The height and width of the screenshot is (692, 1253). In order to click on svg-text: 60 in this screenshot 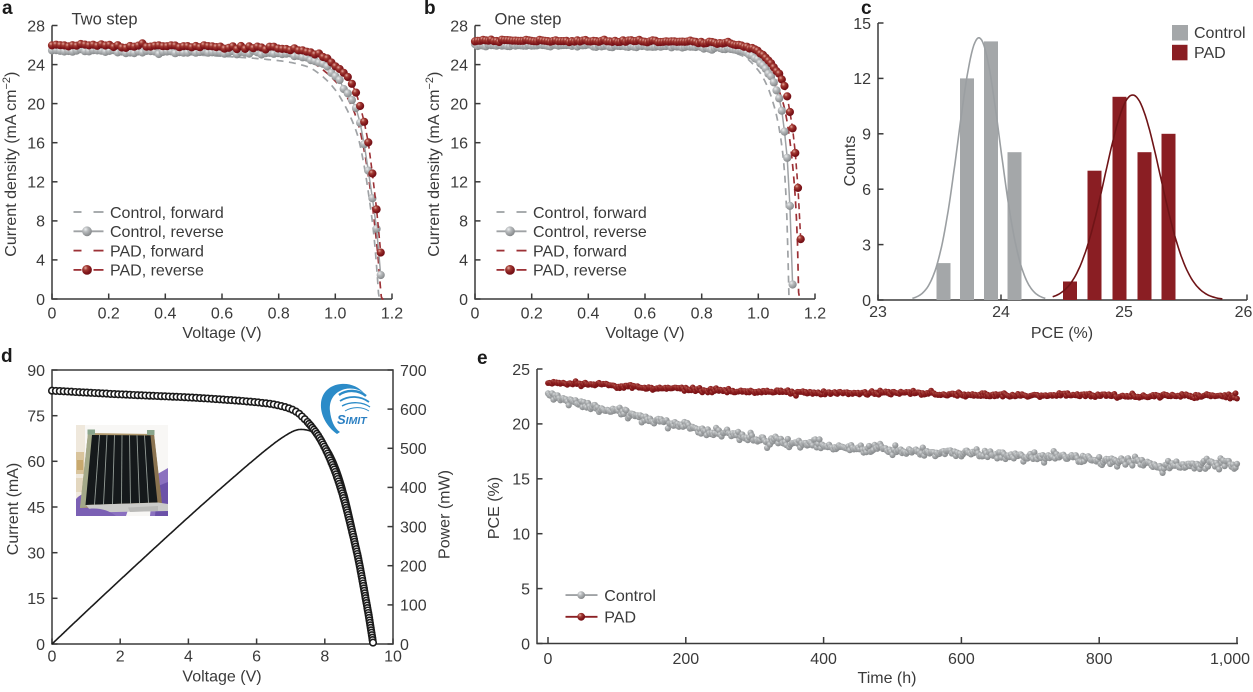, I will do `click(36, 462)`.